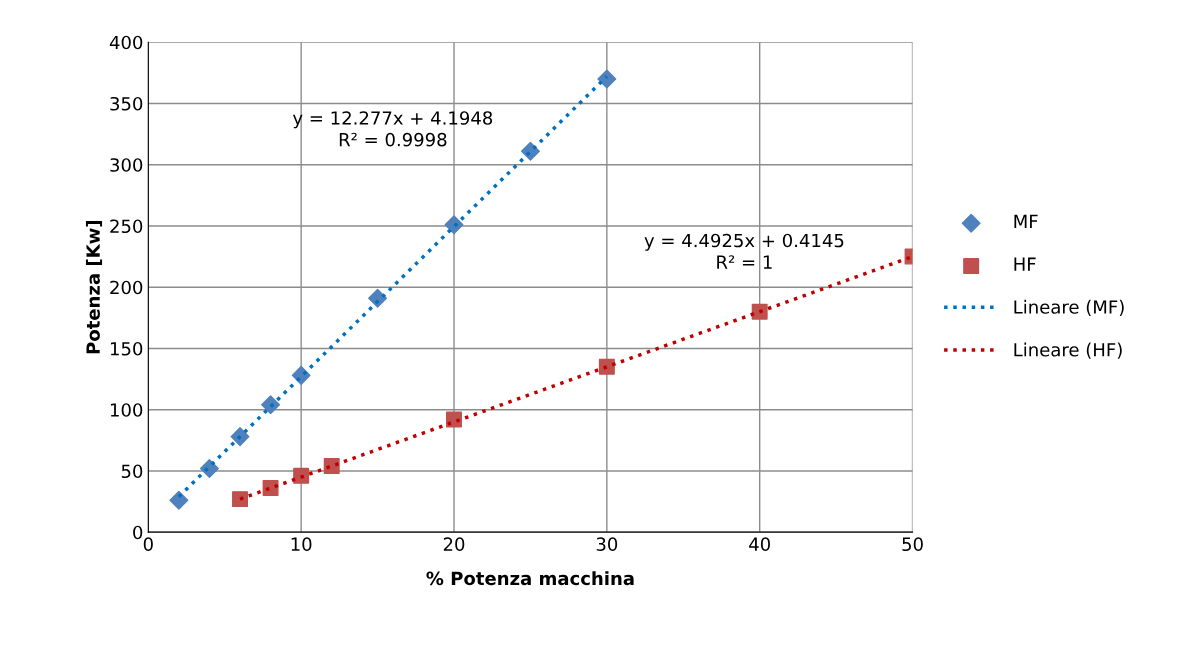 This screenshot has width=1196, height=649. I want to click on y-tick-label: 350, so click(126, 103).